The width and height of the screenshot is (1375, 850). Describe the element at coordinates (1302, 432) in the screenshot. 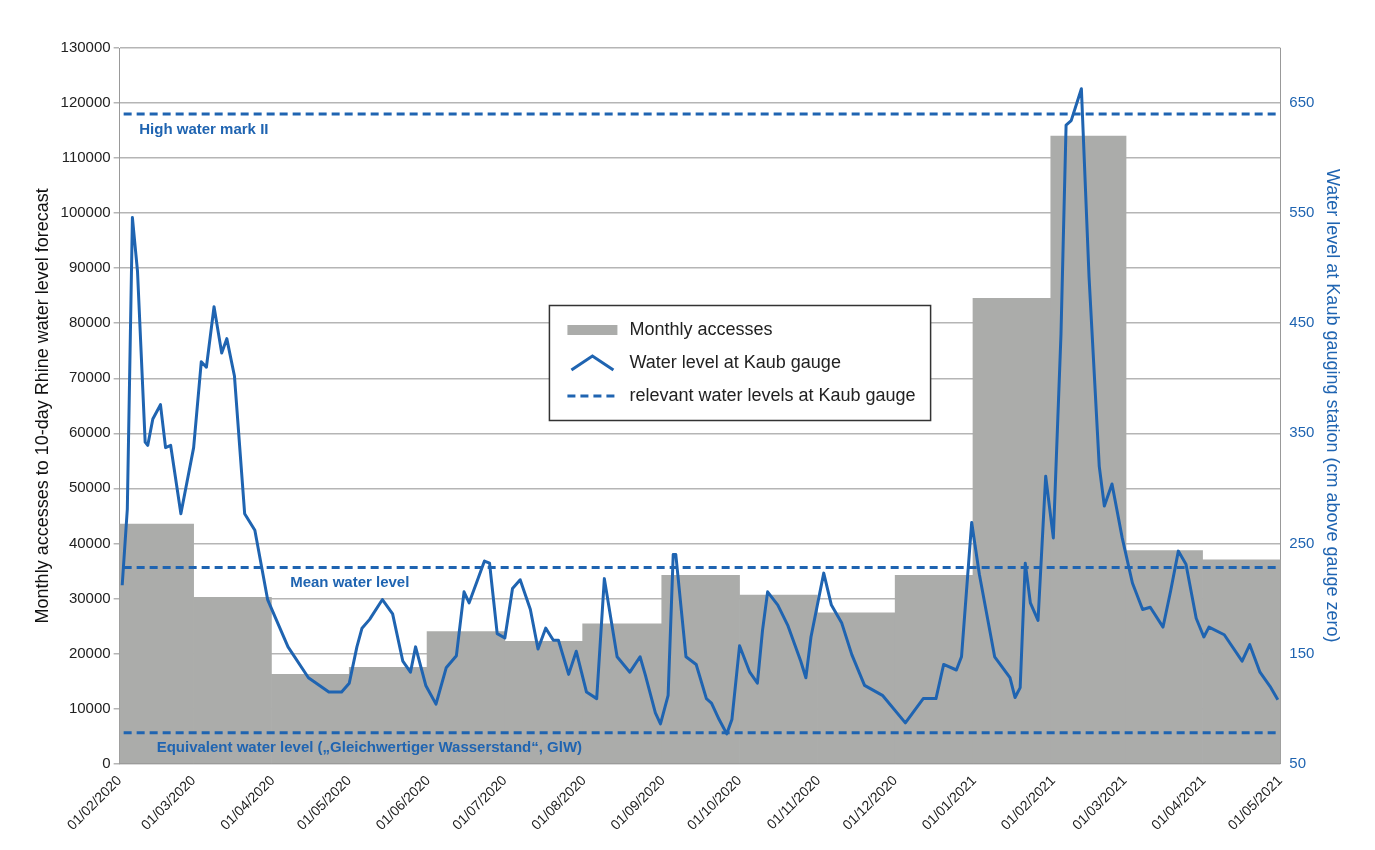

I see `y2-tick-label: 350` at that location.